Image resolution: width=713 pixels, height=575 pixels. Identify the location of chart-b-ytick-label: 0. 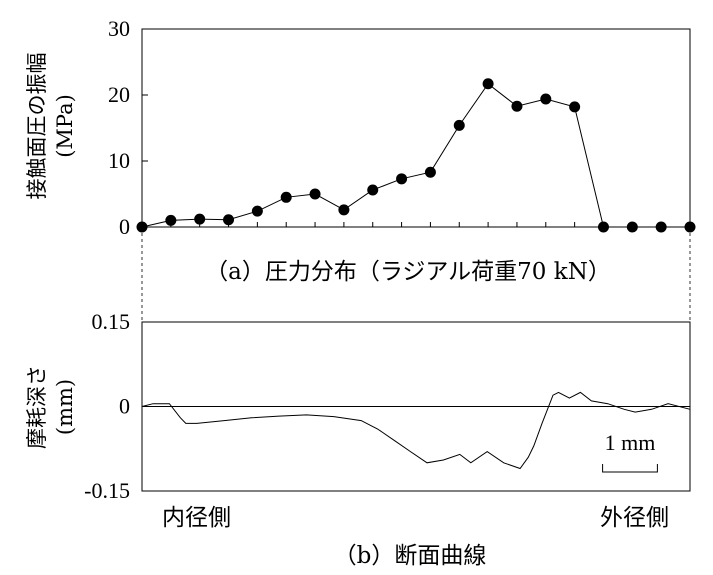
(124, 406).